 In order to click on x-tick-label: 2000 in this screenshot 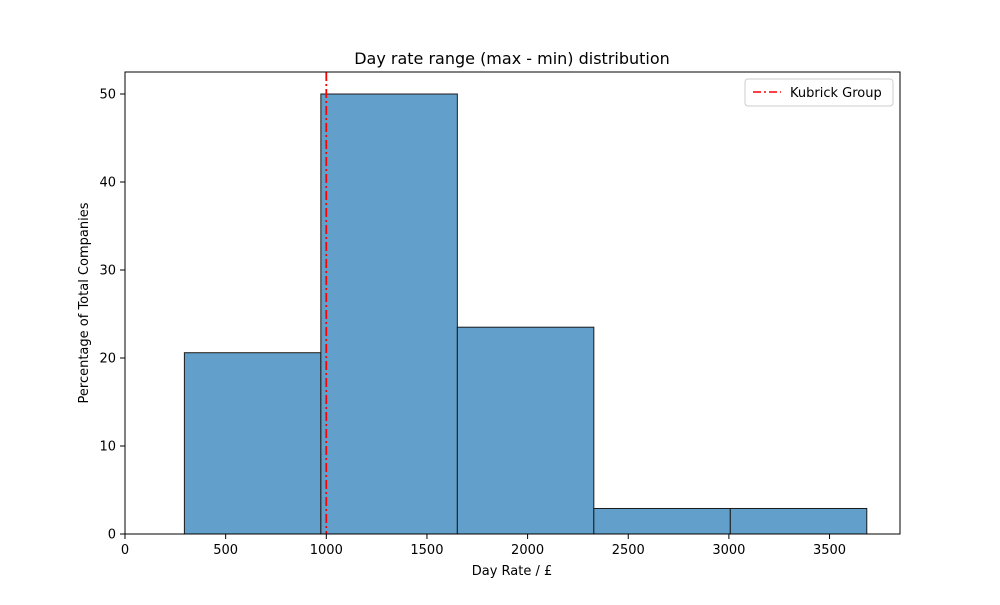, I will do `click(527, 550)`.